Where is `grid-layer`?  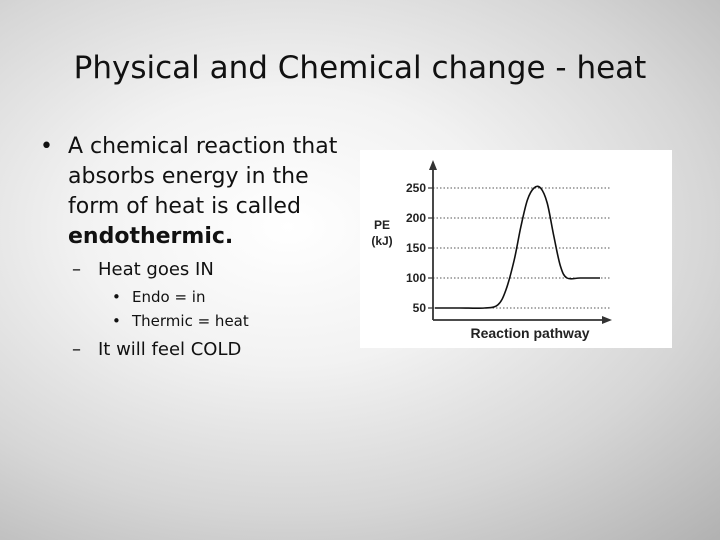
grid-layer is located at coordinates (521, 248).